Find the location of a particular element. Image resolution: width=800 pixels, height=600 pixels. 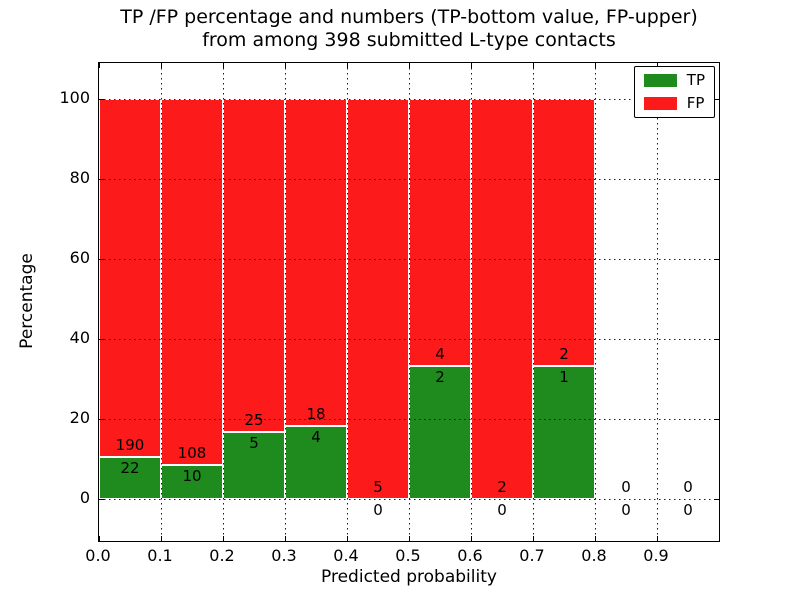

y-tick-label: 0 is located at coordinates (84, 497).